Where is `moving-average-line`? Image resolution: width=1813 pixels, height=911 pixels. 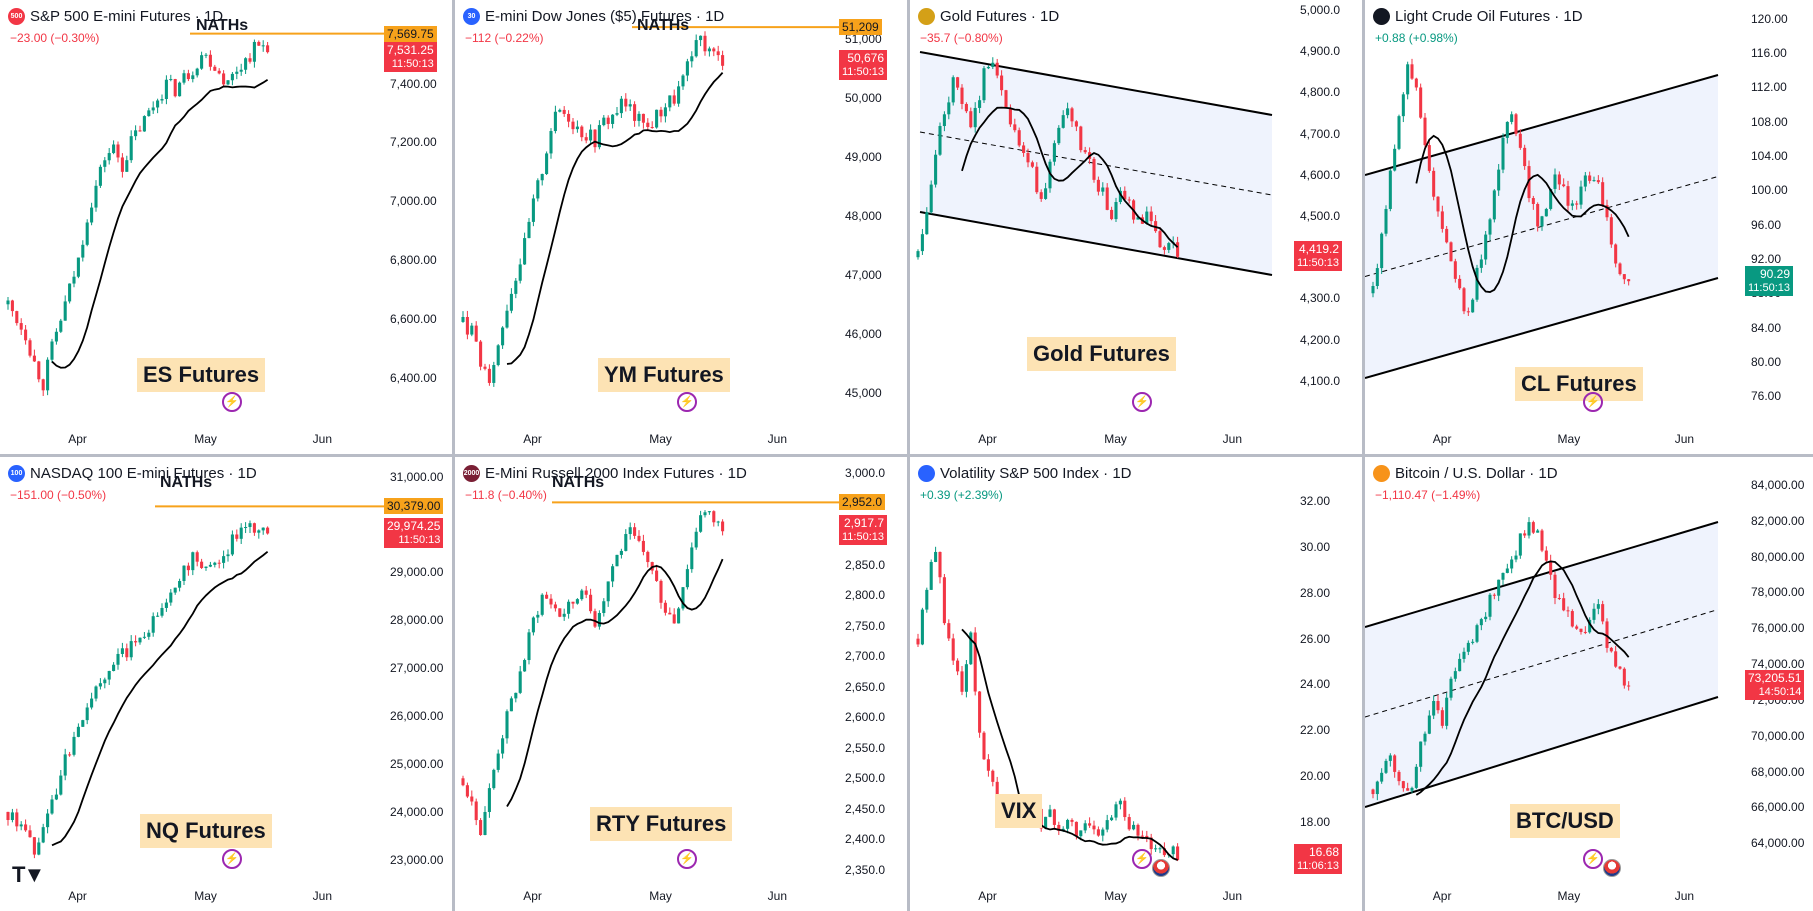
moving-average-line is located at coordinates (615, 682).